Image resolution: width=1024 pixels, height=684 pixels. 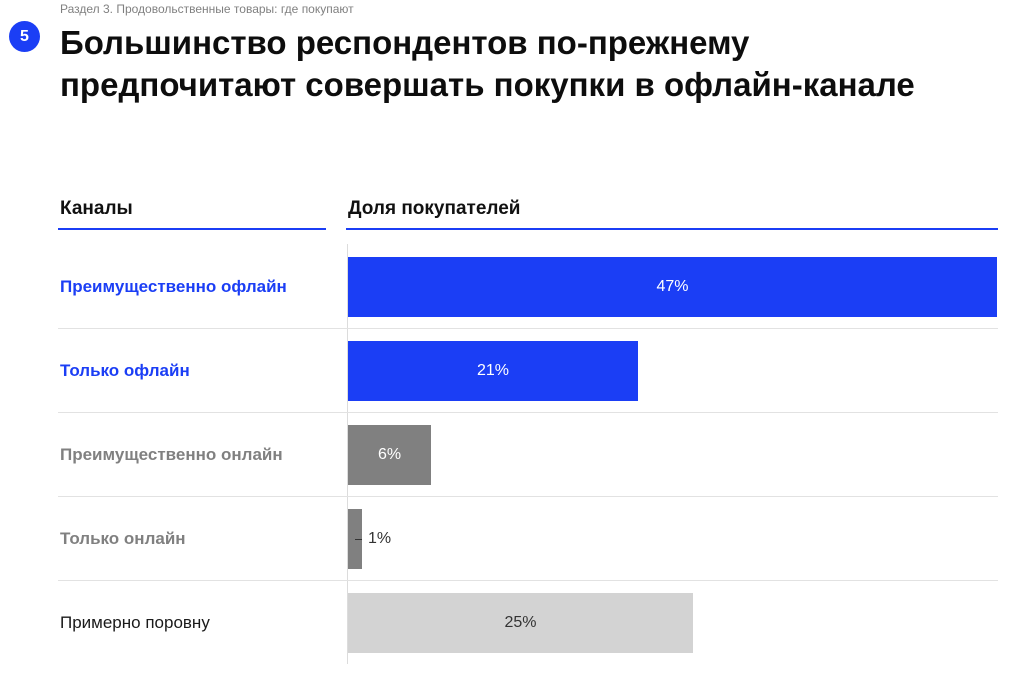 What do you see at coordinates (434, 208) in the screenshot?
I see `column-header-share: Доля покупателей` at bounding box center [434, 208].